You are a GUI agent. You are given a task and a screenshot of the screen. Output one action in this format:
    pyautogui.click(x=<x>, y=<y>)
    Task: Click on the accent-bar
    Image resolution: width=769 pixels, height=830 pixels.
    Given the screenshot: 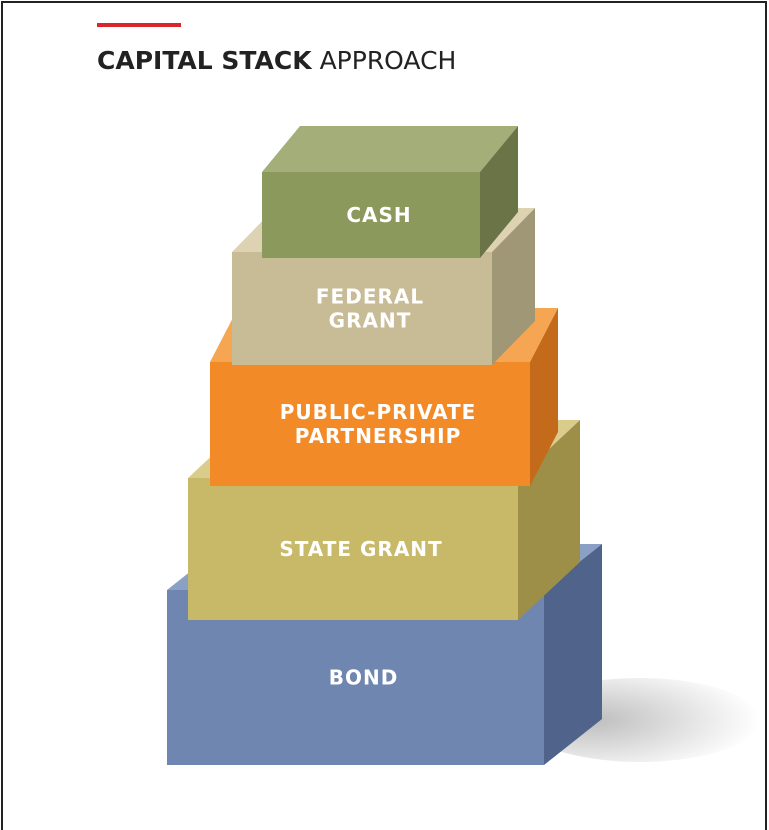 What is the action you would take?
    pyautogui.click(x=139, y=25)
    